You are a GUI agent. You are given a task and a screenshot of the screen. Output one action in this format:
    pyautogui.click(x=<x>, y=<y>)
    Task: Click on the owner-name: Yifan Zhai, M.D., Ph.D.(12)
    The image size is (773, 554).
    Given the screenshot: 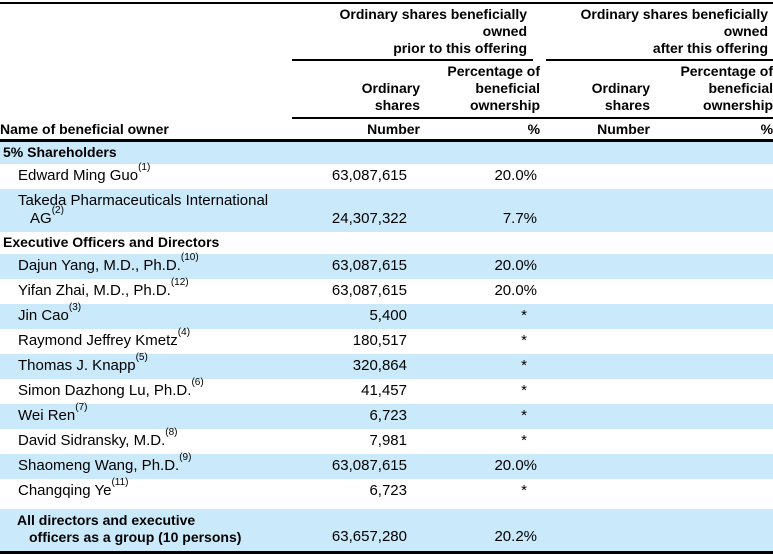 What is the action you would take?
    pyautogui.click(x=146, y=291)
    